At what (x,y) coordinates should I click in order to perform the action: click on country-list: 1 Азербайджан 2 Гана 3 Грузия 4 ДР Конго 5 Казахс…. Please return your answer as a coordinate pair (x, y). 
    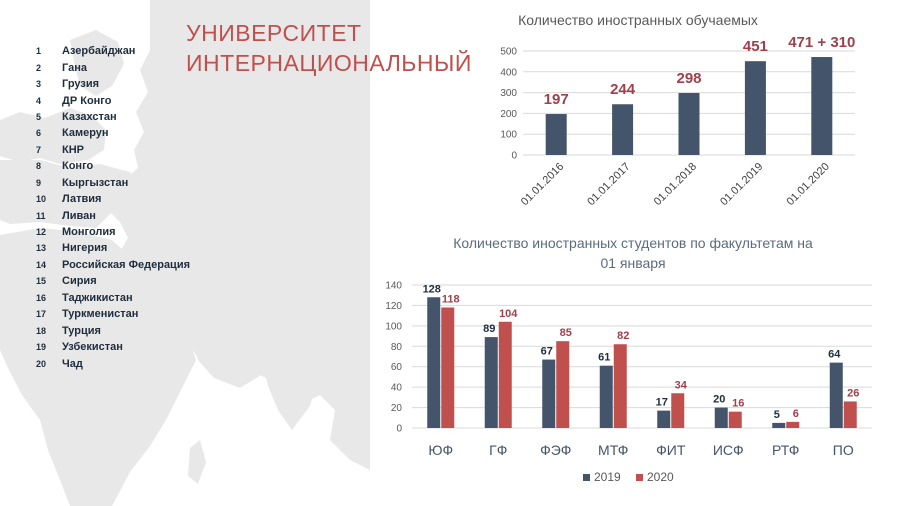
    Looking at the image, I should click on (113, 207).